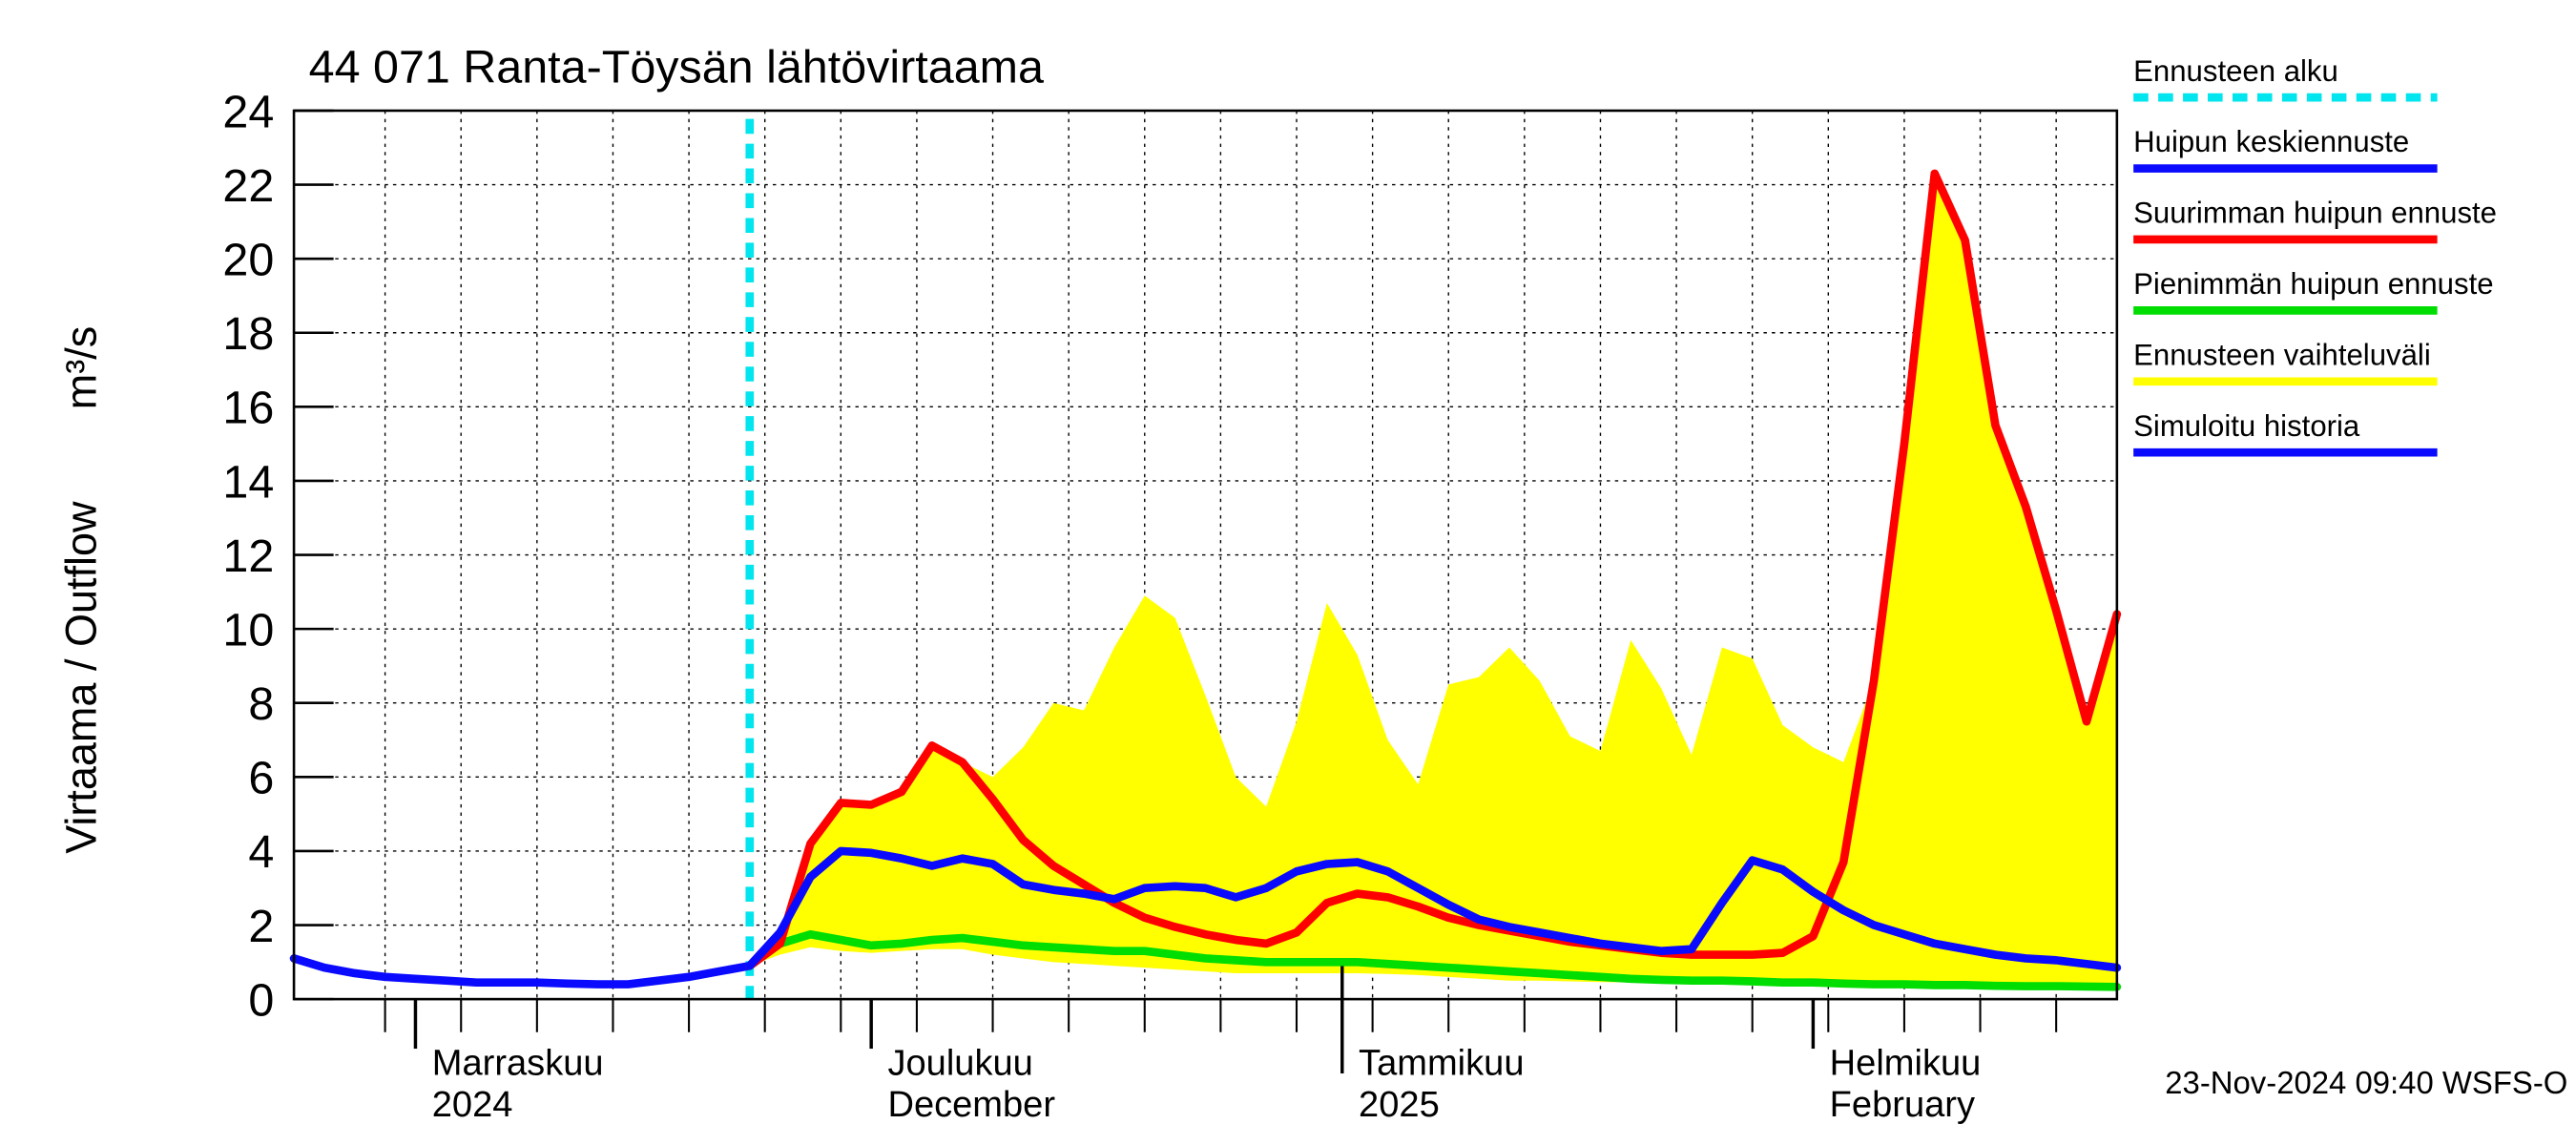  What do you see at coordinates (80, 367) in the screenshot?
I see `y-axis-unit: m³/s` at bounding box center [80, 367].